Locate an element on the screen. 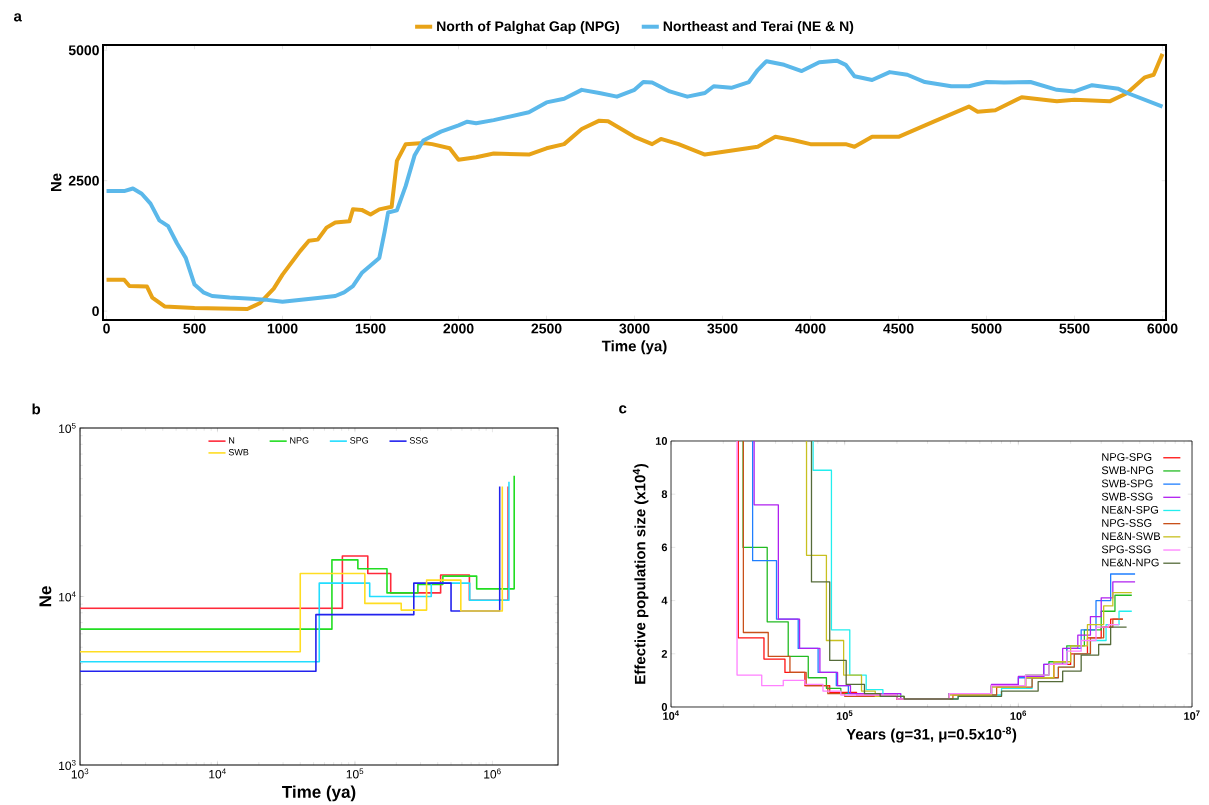  legend-label: NPG-SPG is located at coordinates (1127, 457).